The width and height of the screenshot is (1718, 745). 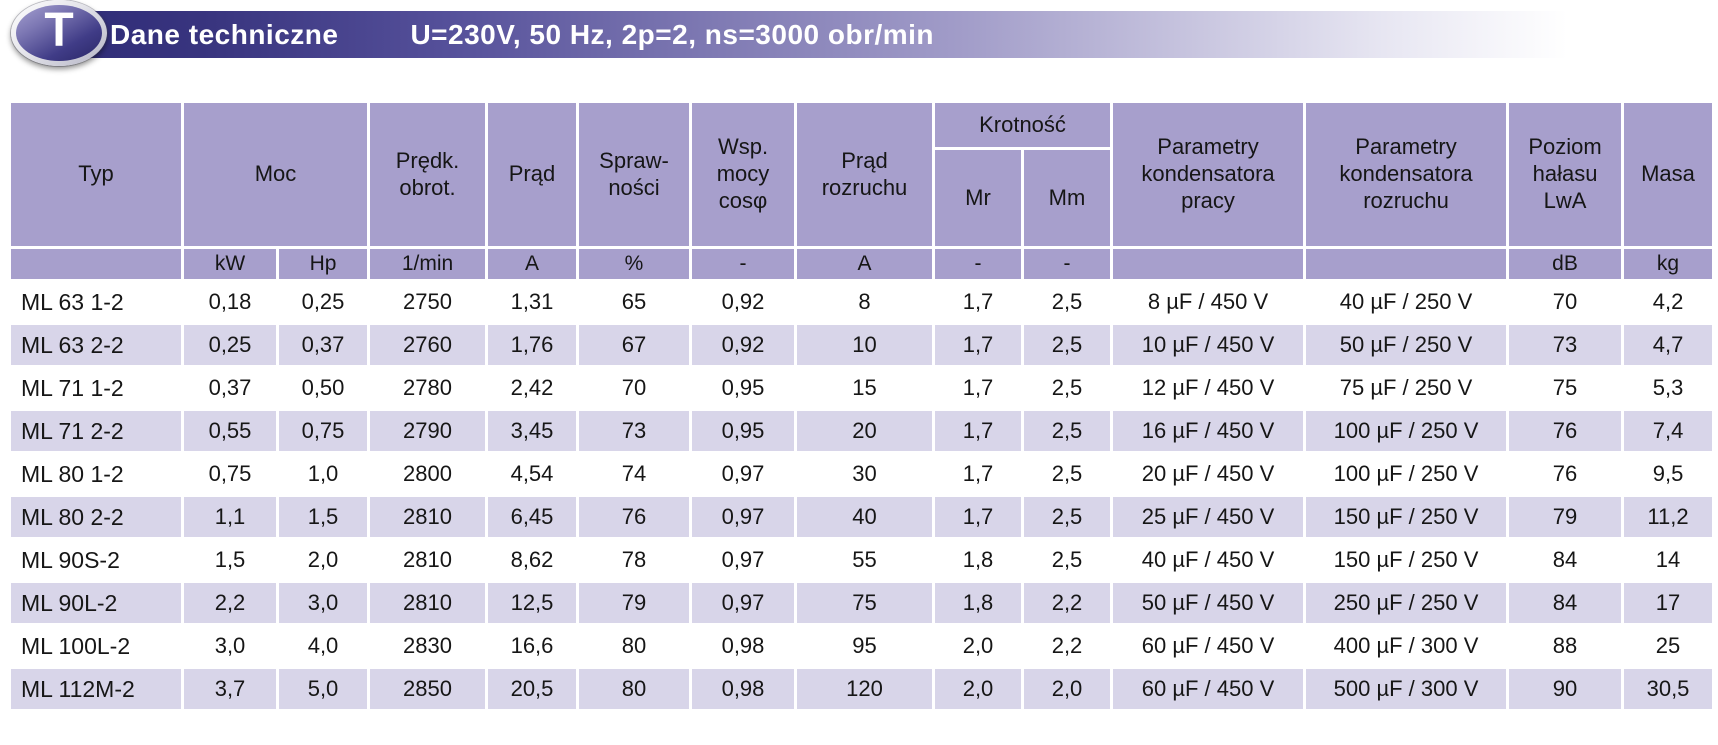 What do you see at coordinates (1565, 689) in the screenshot?
I see `value-cell: 90` at bounding box center [1565, 689].